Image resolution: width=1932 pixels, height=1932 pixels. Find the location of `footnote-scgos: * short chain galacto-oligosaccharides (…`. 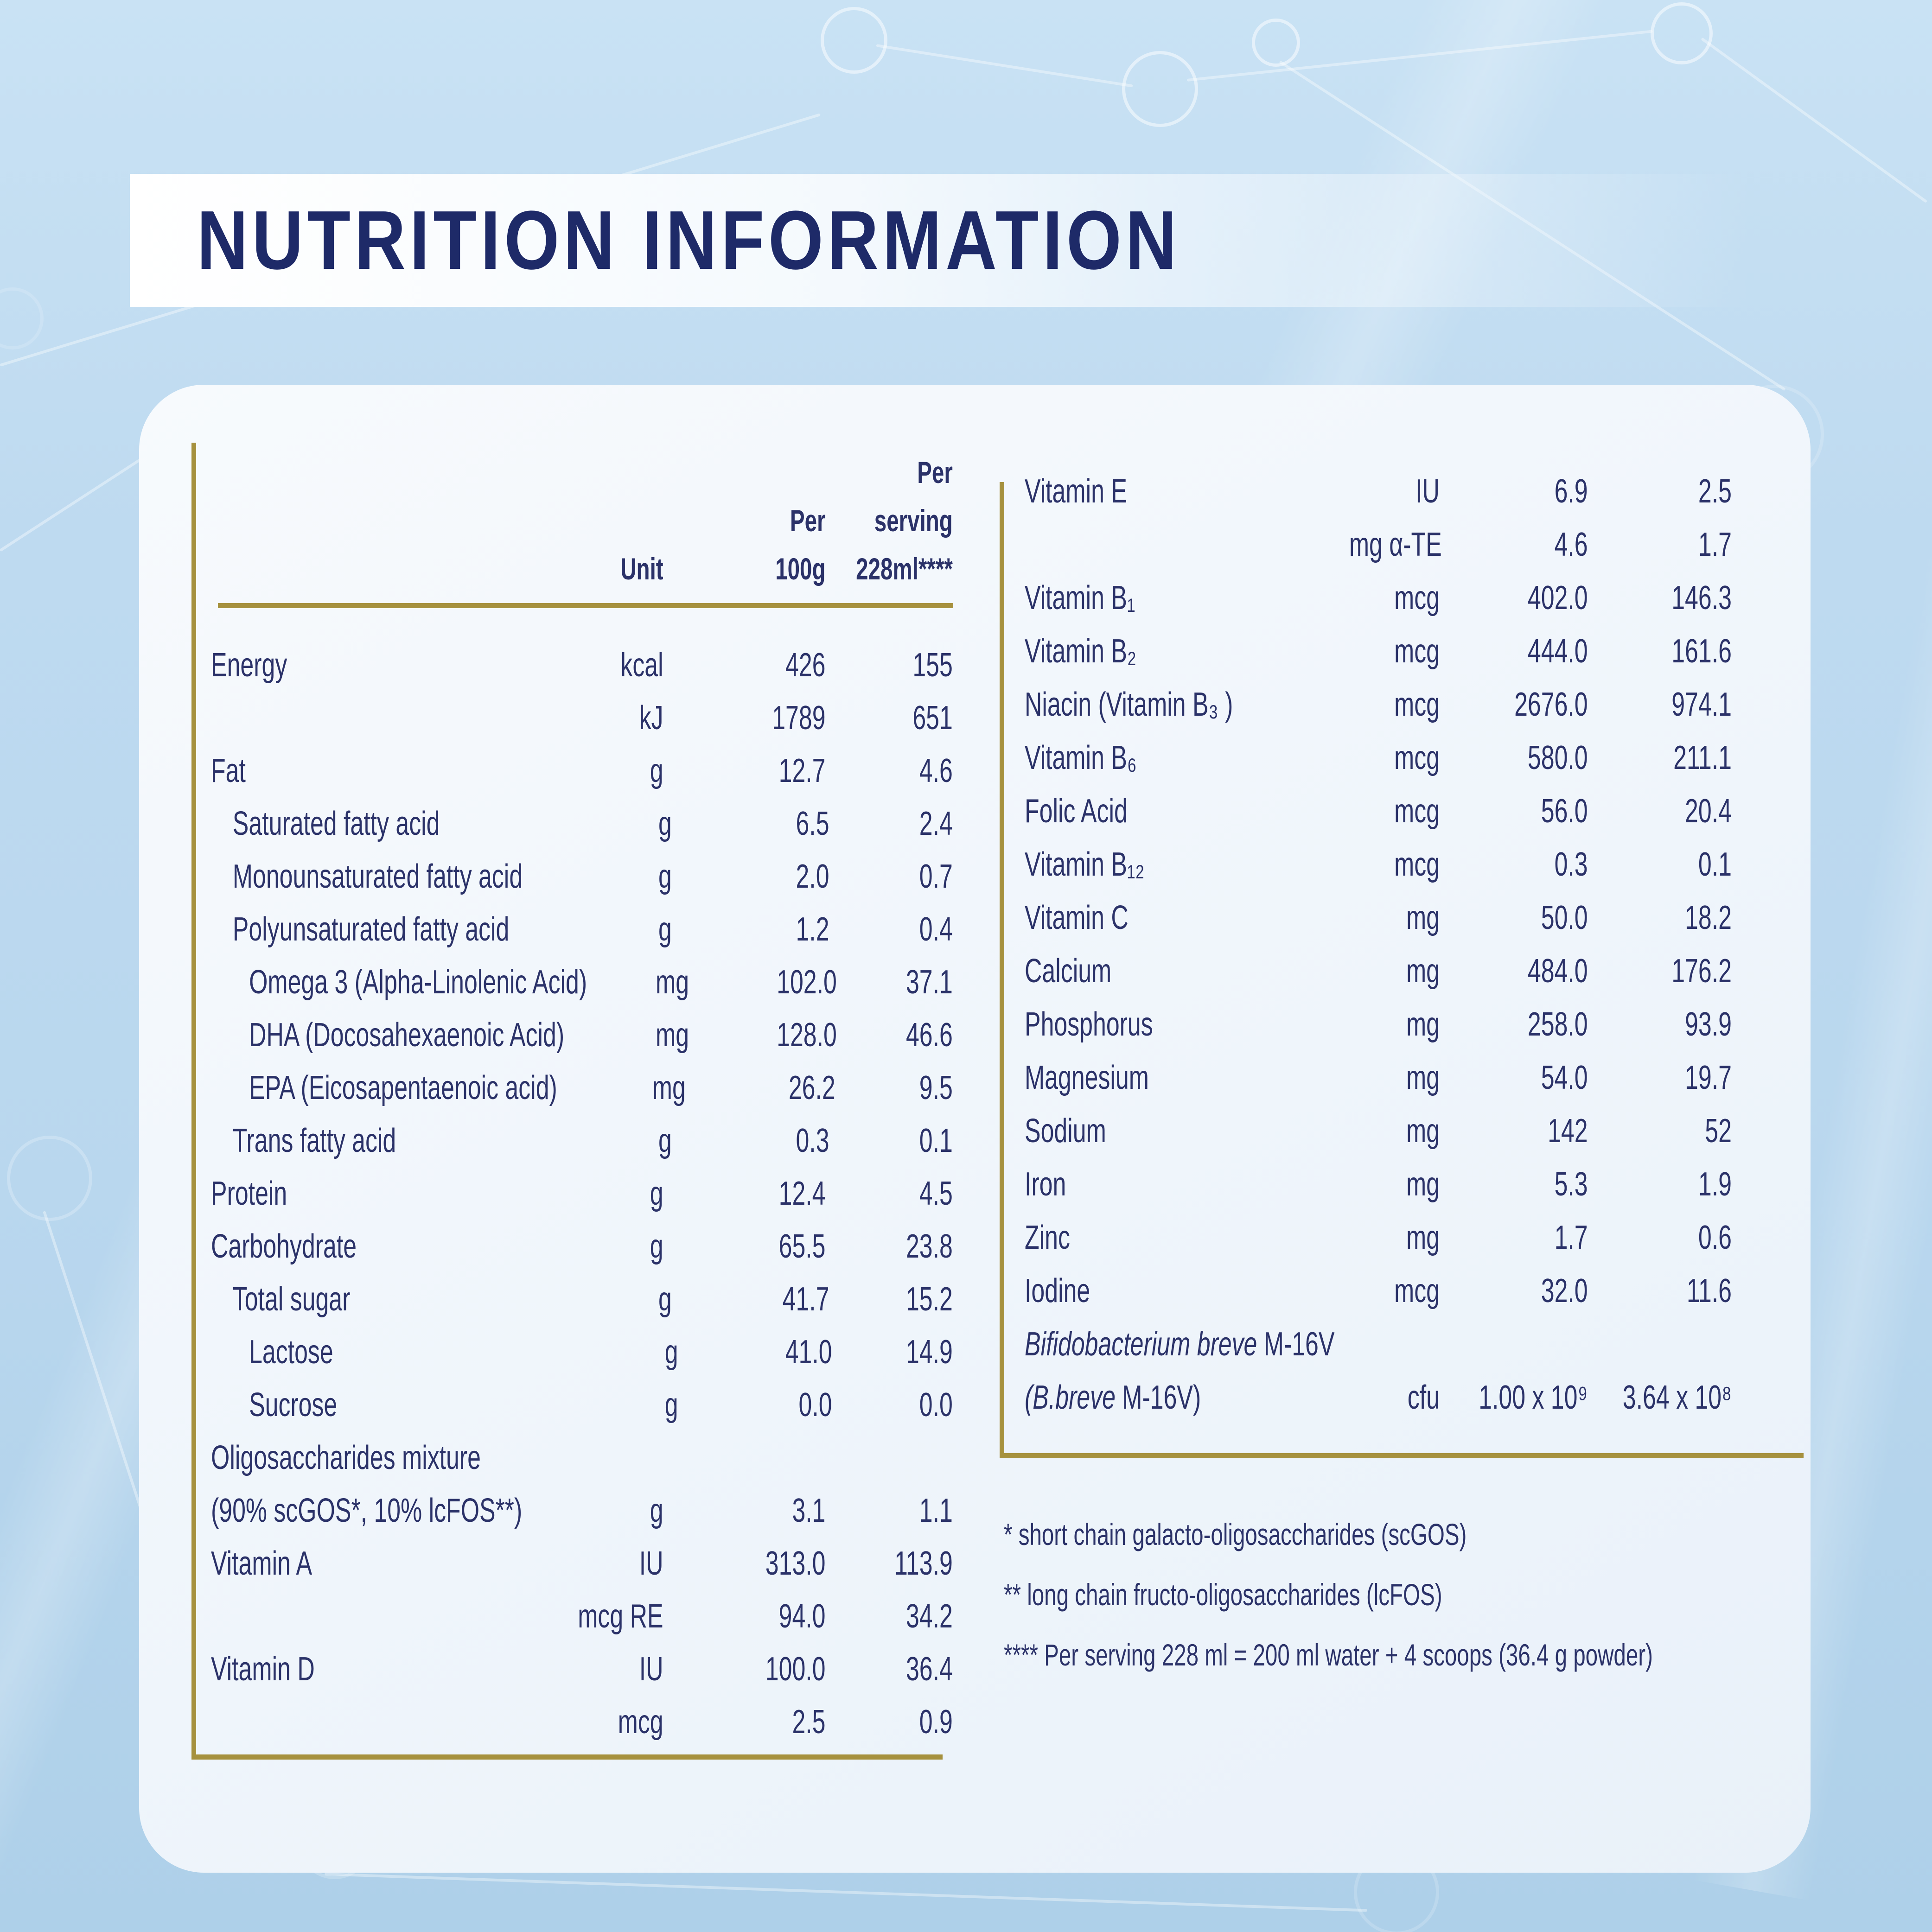

footnote-scgos: * short chain galacto-oligosaccharides (… is located at coordinates (1236, 1534).